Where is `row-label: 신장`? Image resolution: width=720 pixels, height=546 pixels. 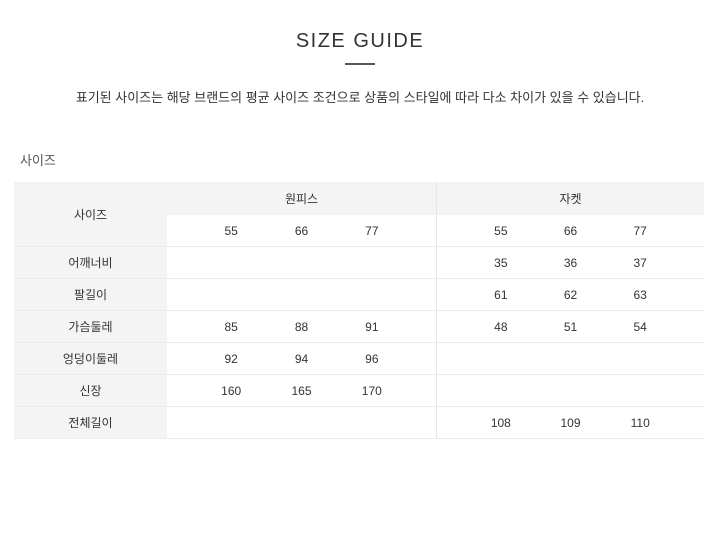 row-label: 신장 is located at coordinates (90, 390).